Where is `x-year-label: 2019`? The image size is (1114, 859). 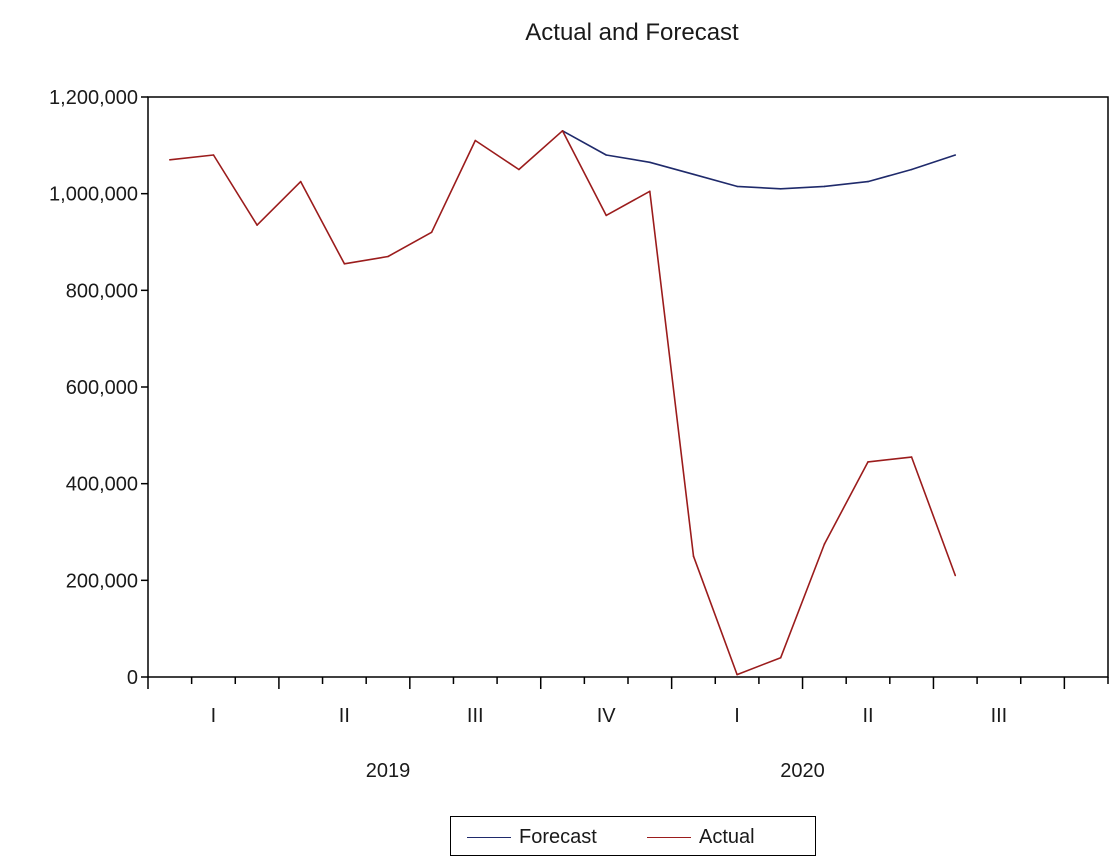 x-year-label: 2019 is located at coordinates (388, 771).